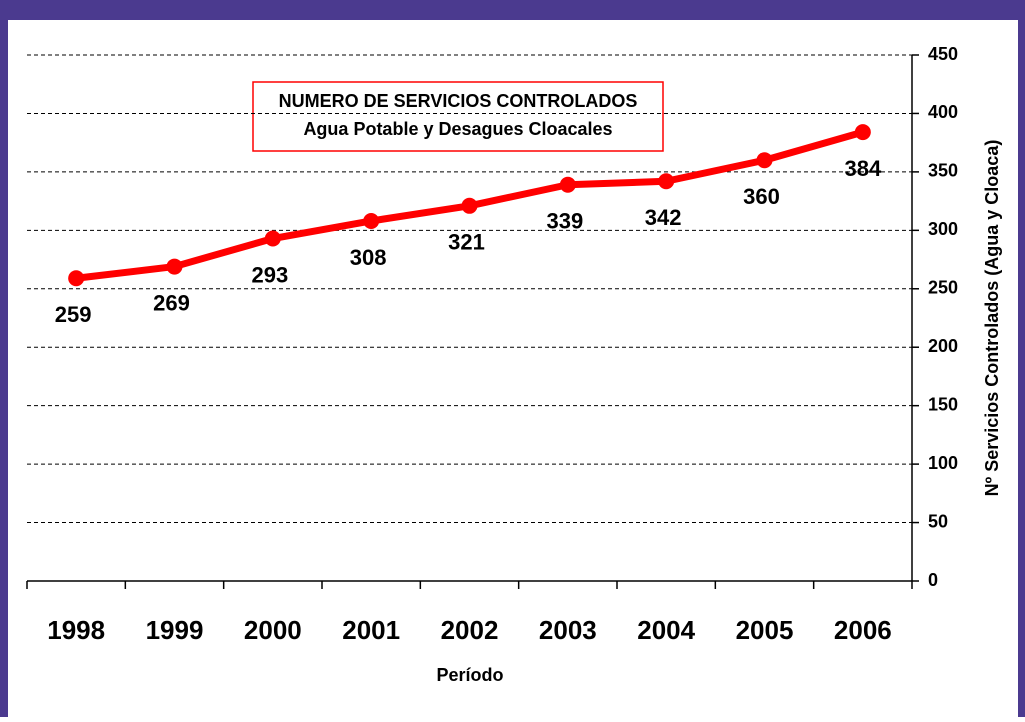 Image resolution: width=1025 pixels, height=722 pixels. Describe the element at coordinates (663, 217) in the screenshot. I see `data-label: 342` at that location.